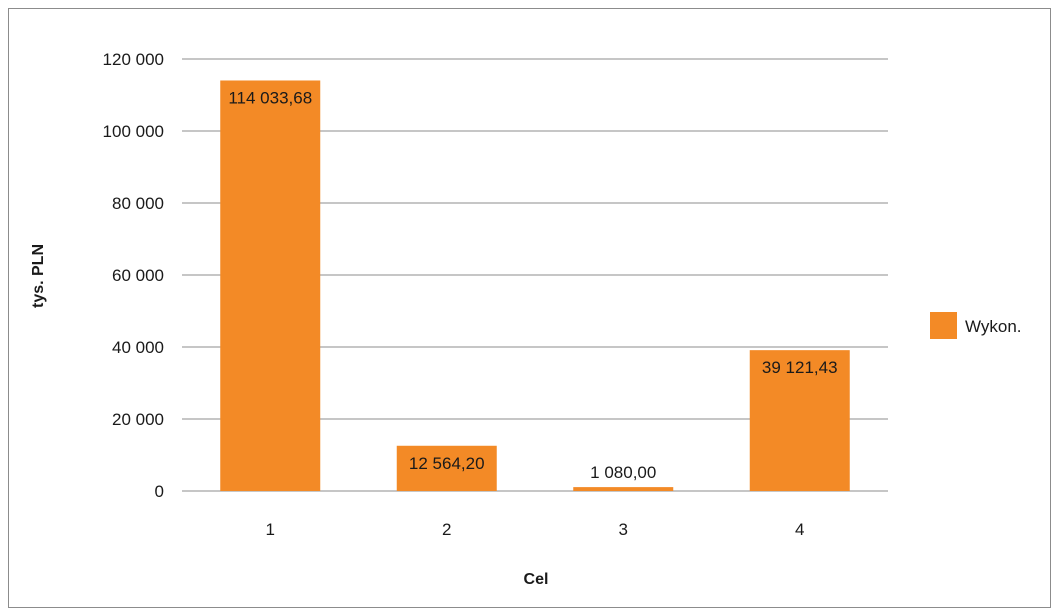 The image size is (1059, 608). What do you see at coordinates (623, 529) in the screenshot?
I see `x-tick-label: 3` at bounding box center [623, 529].